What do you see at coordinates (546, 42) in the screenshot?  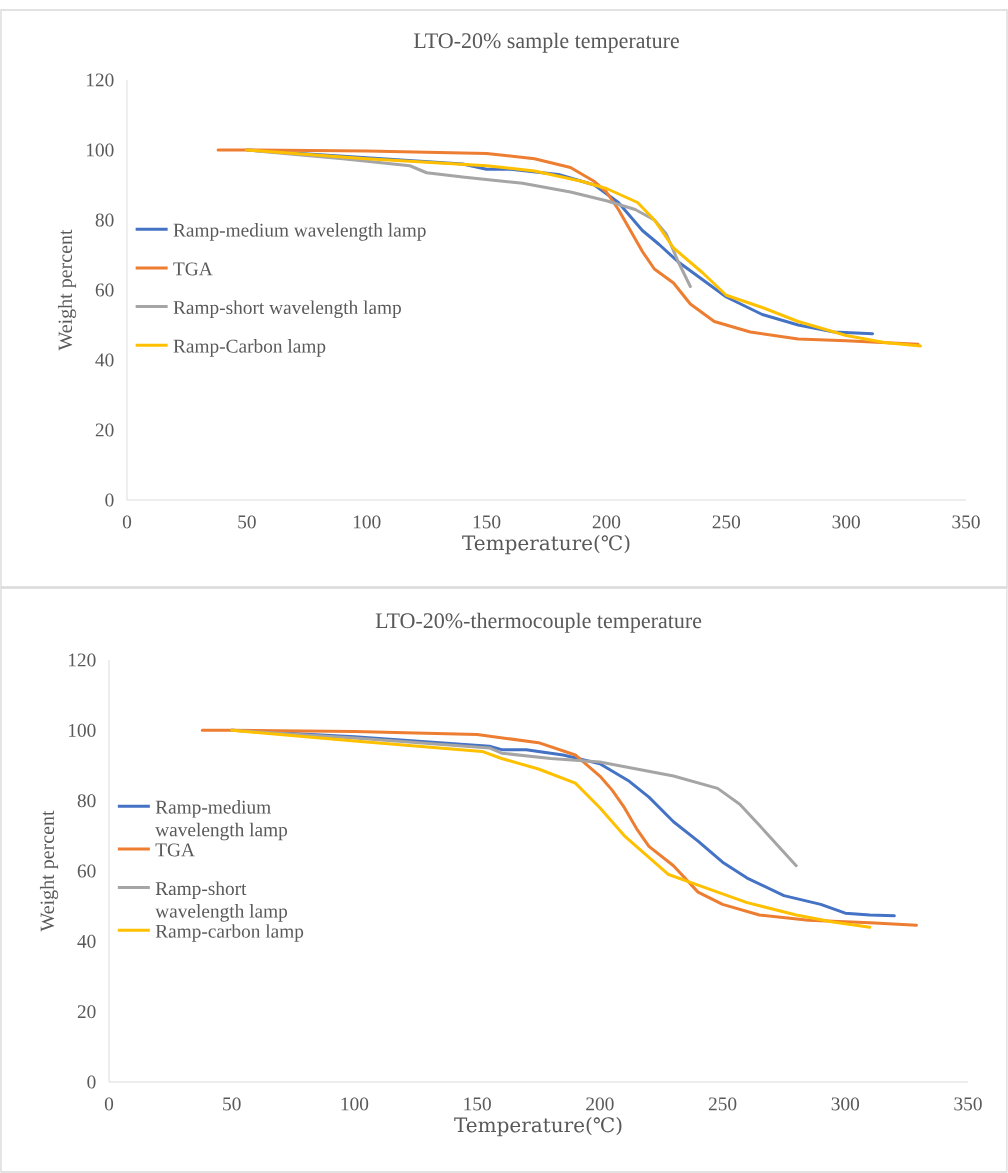 I see `chart-title: LTO-20% sample temperature` at bounding box center [546, 42].